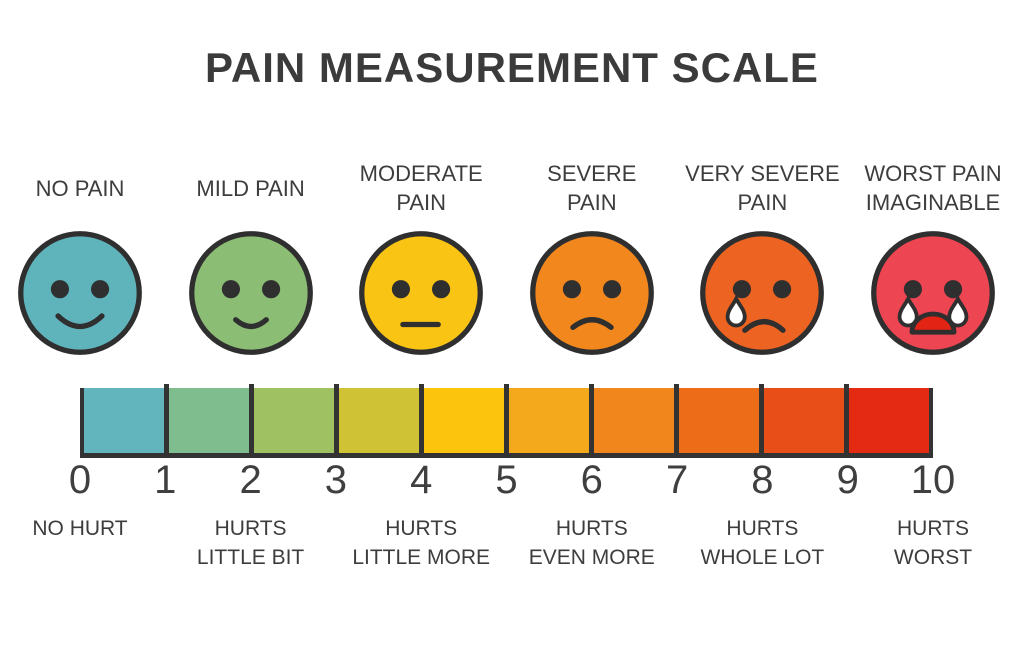 Image resolution: width=1024 pixels, height=650 pixels. What do you see at coordinates (80, 321) in the screenshot?
I see `smile-mouth` at bounding box center [80, 321].